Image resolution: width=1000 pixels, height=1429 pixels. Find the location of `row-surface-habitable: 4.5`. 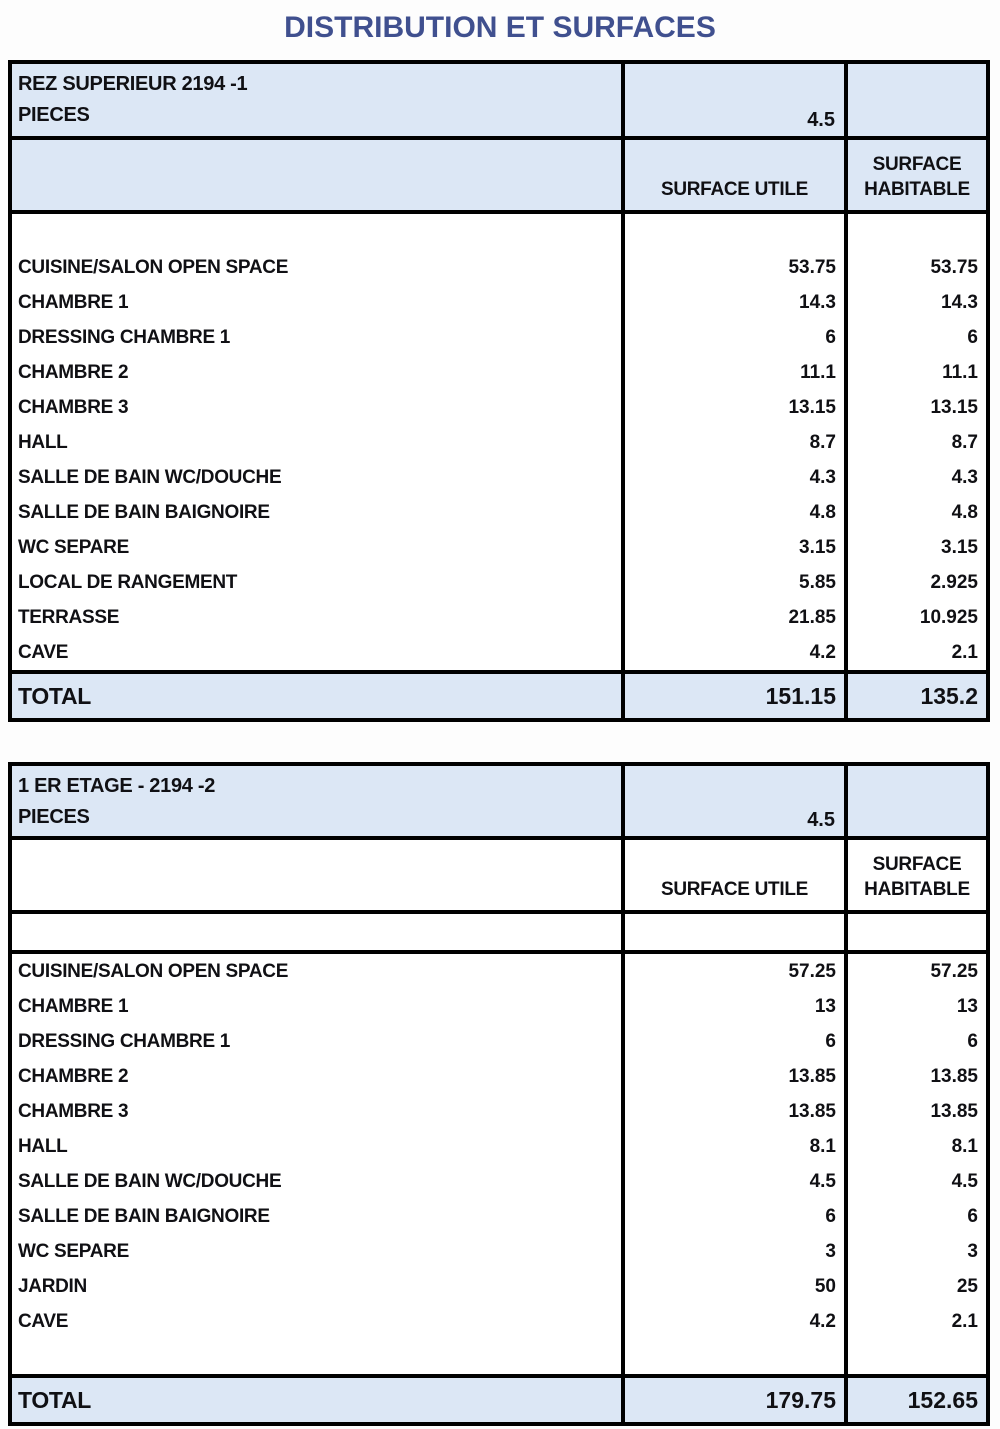

row-surface-habitable: 4.5 is located at coordinates (915, 1181).